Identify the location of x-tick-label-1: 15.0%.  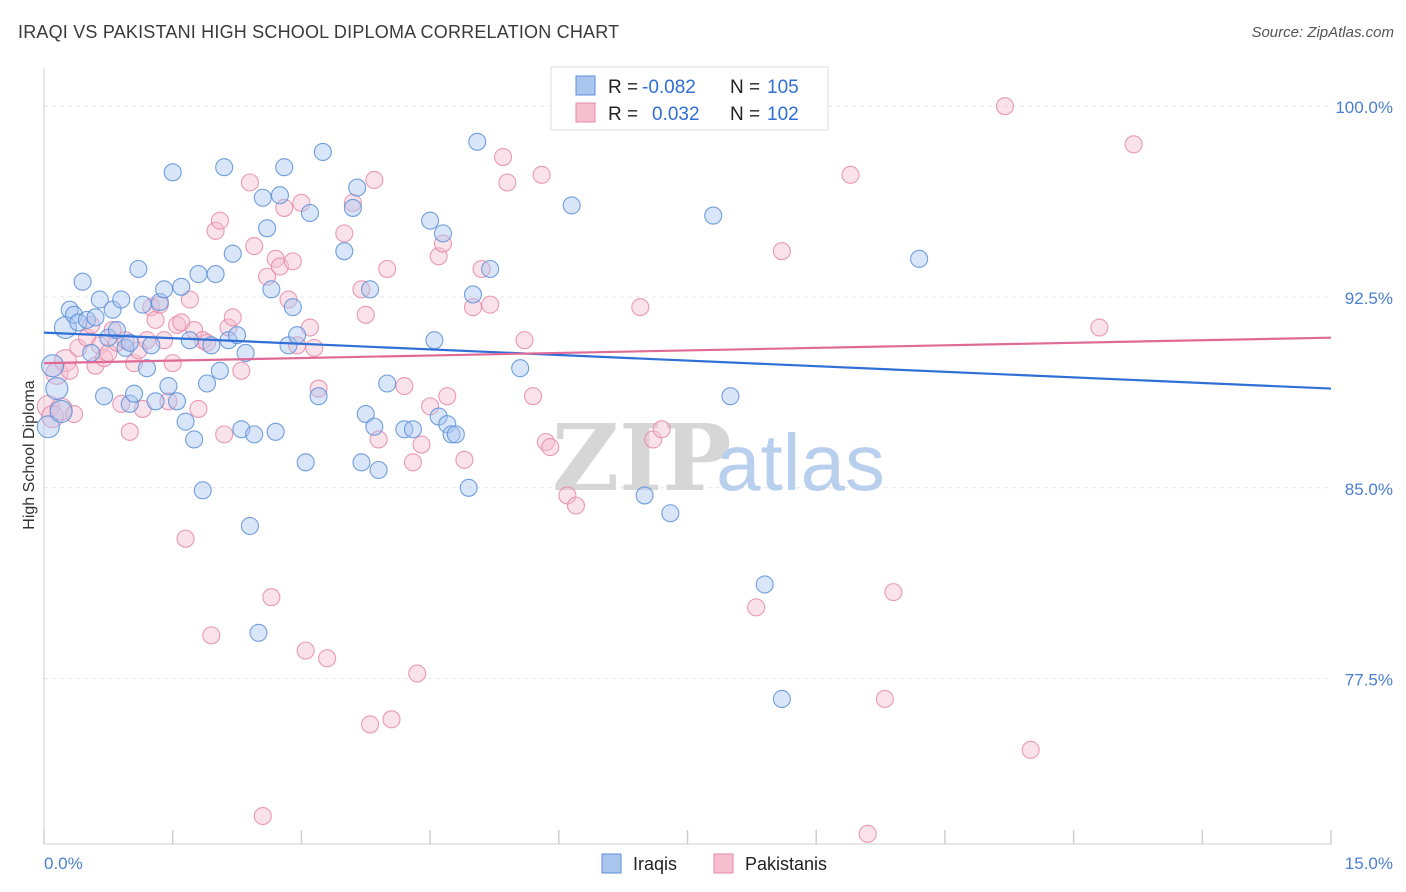
(1369, 863).